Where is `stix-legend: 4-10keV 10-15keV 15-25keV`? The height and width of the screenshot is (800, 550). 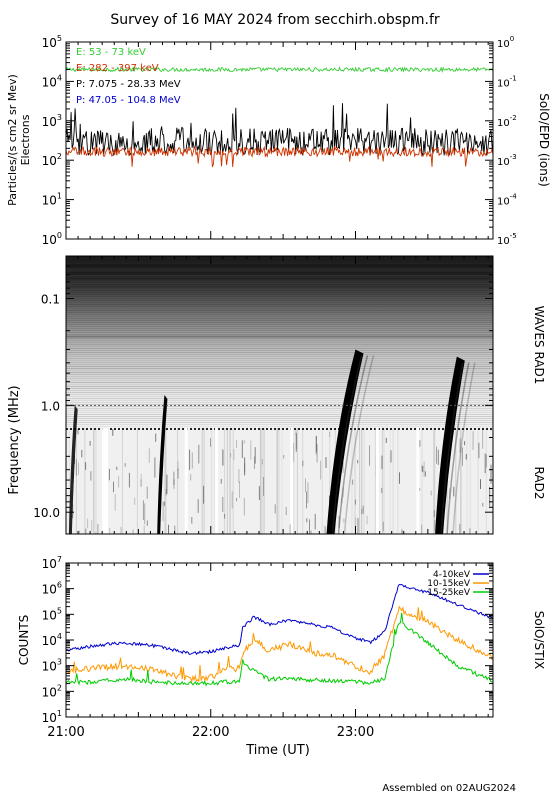
stix-legend: 4-10keV 10-15keV 15-25keV is located at coordinates (458, 584).